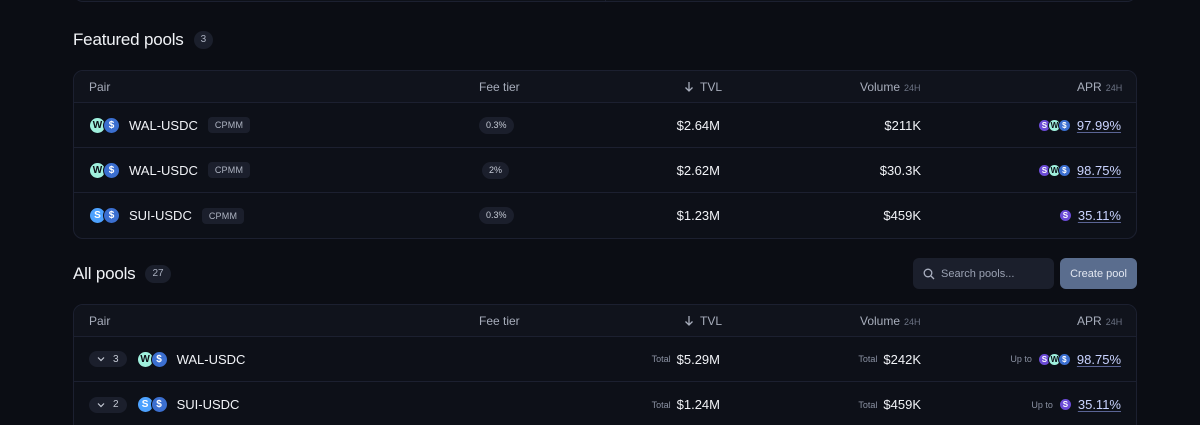  What do you see at coordinates (97, 170) in the screenshot?
I see `wal-token-icon: W` at bounding box center [97, 170].